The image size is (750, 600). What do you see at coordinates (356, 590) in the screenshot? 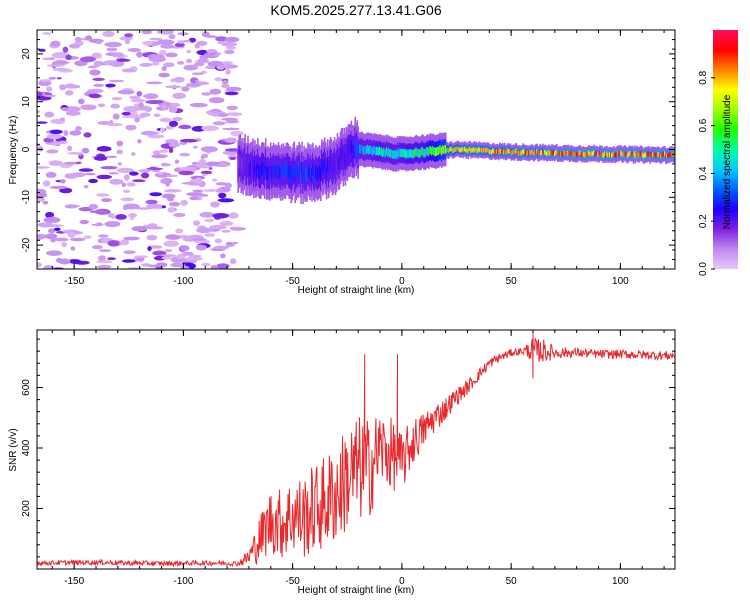
I see `snr-x-axis-label: Height of straight line (km)` at bounding box center [356, 590].